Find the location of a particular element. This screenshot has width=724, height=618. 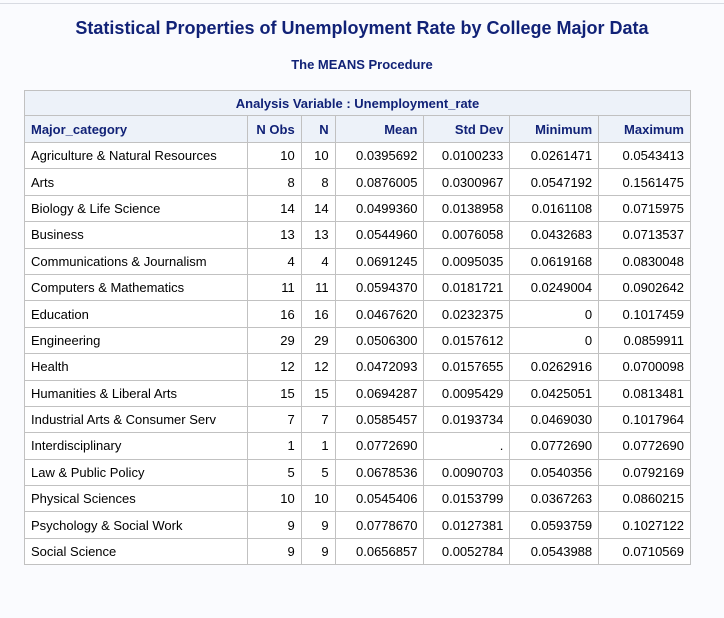

std-dev-cell: 0.0138958 is located at coordinates (467, 208).